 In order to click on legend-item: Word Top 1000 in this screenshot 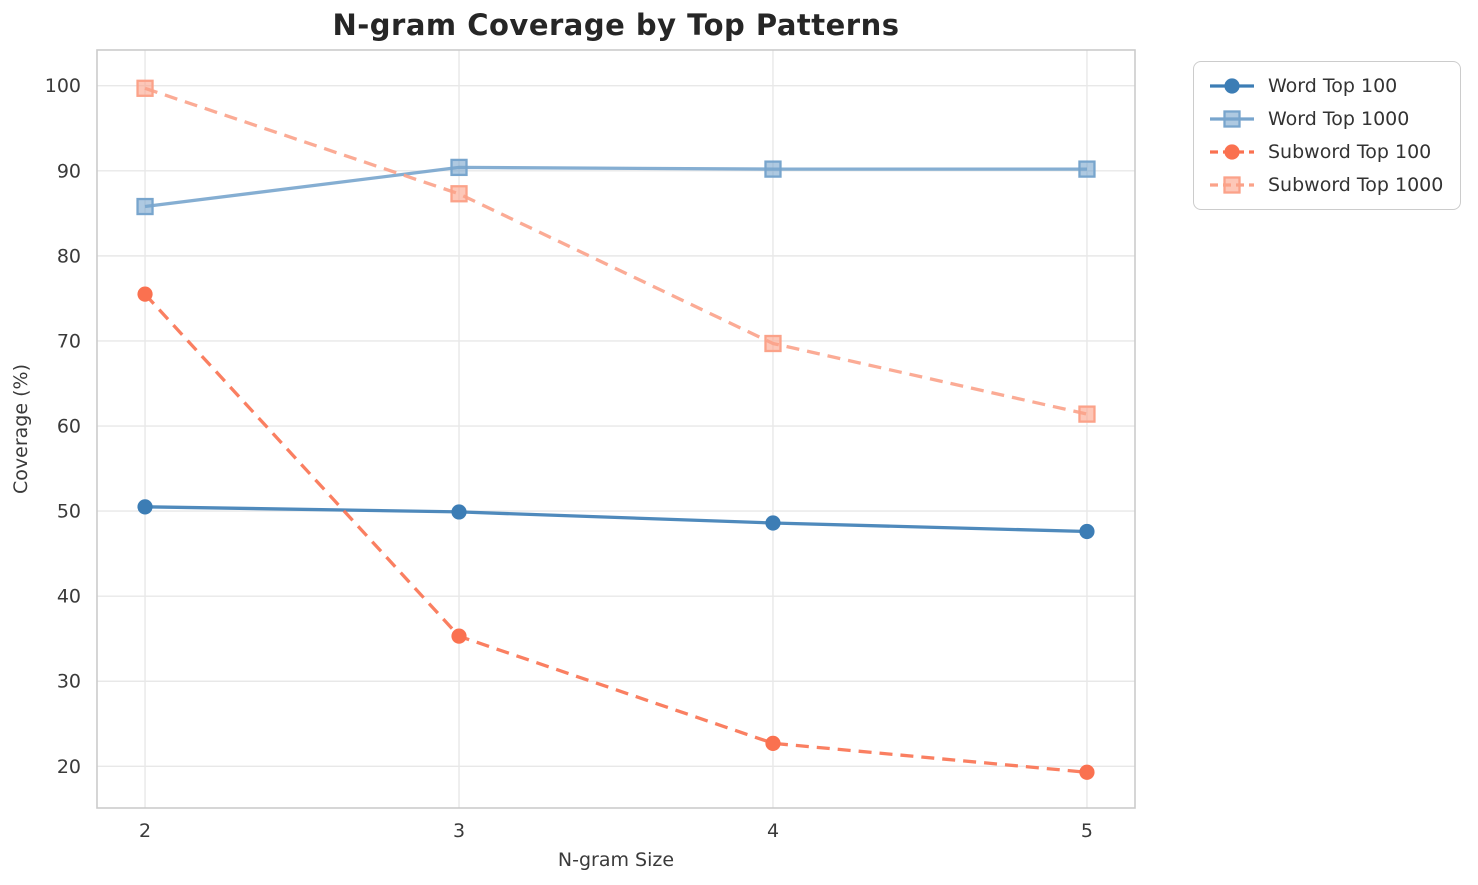, I will do `click(1327, 119)`.